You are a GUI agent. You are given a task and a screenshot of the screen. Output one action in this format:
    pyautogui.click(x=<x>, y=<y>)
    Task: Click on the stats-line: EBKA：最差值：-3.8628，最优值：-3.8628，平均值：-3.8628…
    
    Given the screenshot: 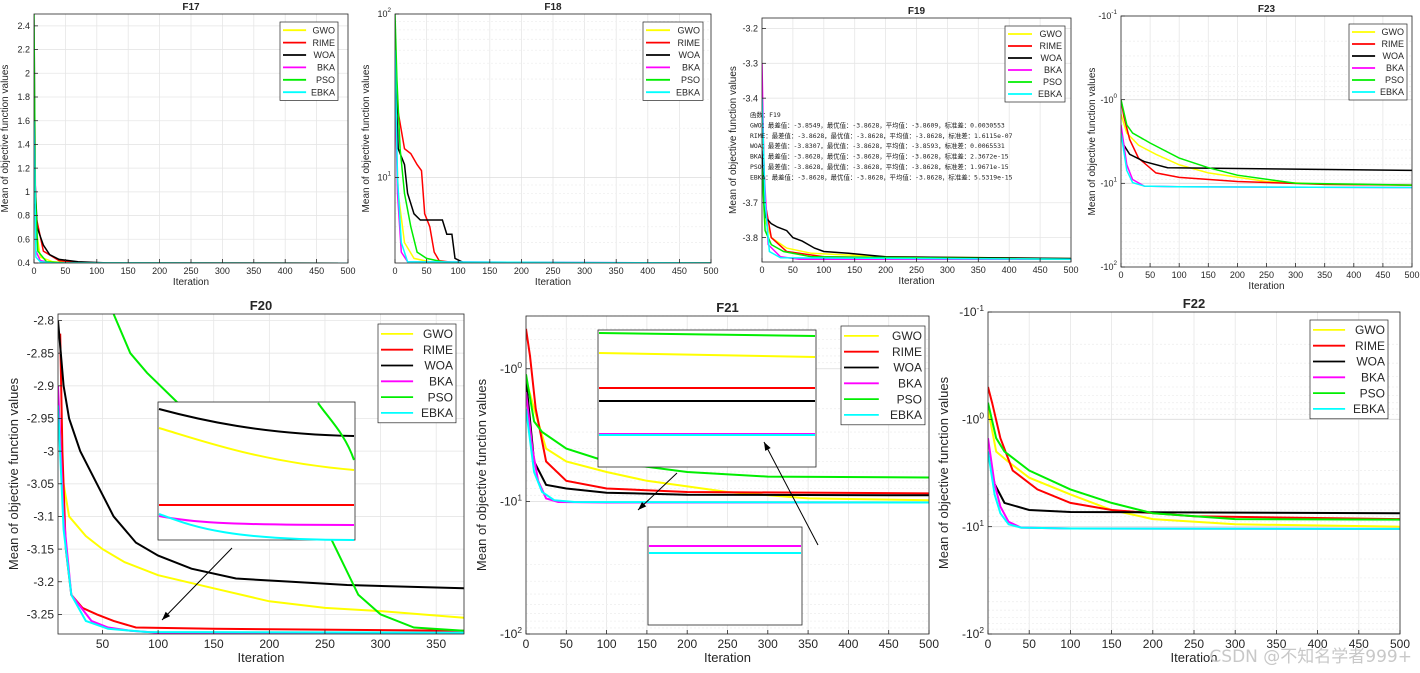 What is the action you would take?
    pyautogui.click(x=881, y=176)
    